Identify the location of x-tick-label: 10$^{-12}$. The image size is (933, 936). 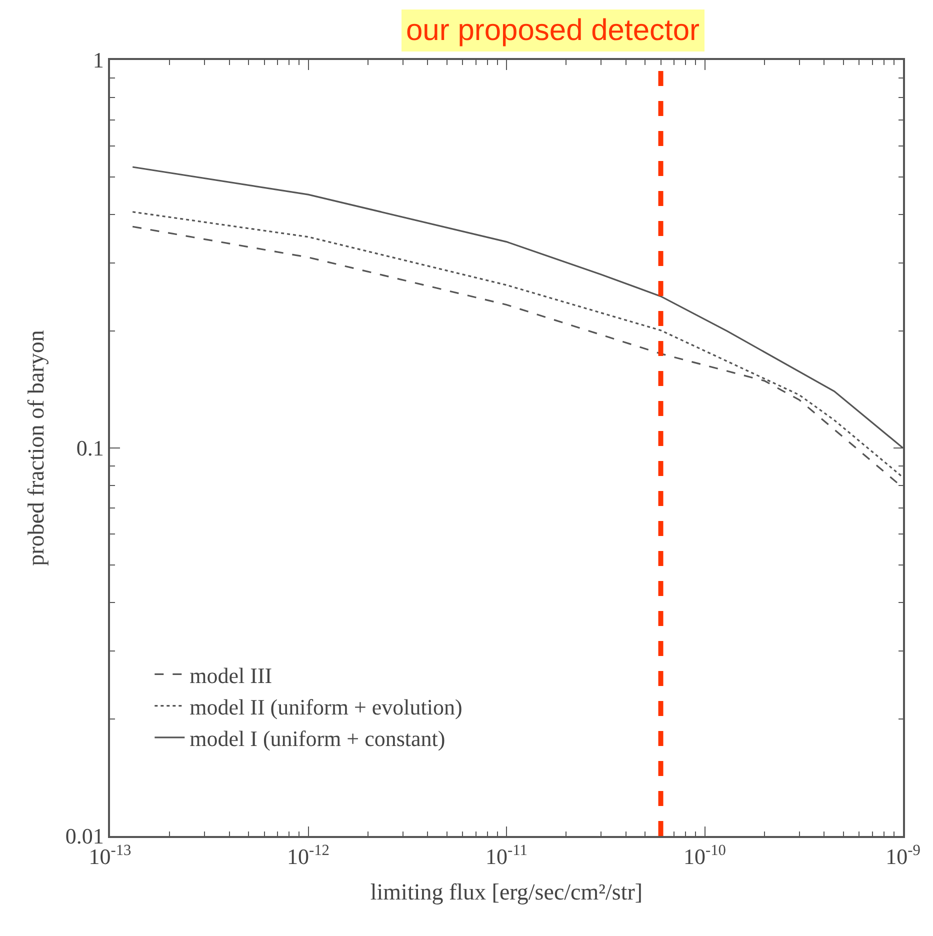
(308, 856).